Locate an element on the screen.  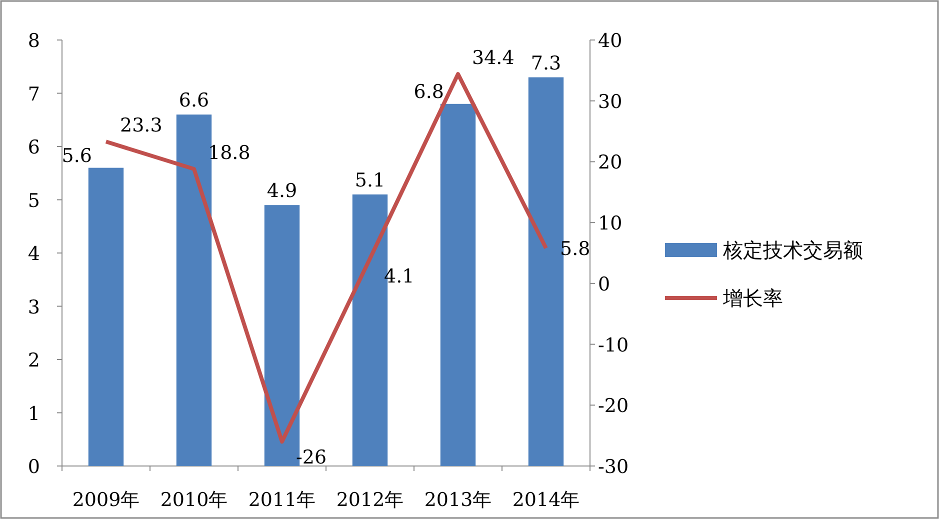
data-label: 23.3 is located at coordinates (141, 125).